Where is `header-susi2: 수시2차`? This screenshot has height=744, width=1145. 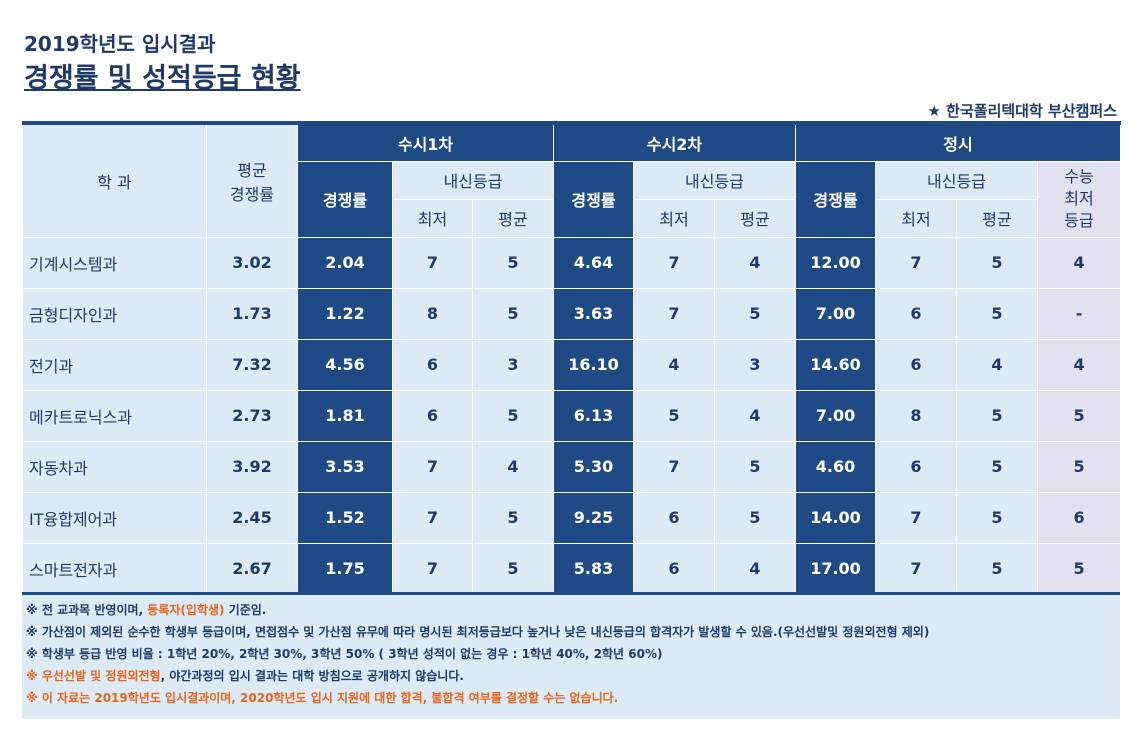 header-susi2: 수시2차 is located at coordinates (674, 141).